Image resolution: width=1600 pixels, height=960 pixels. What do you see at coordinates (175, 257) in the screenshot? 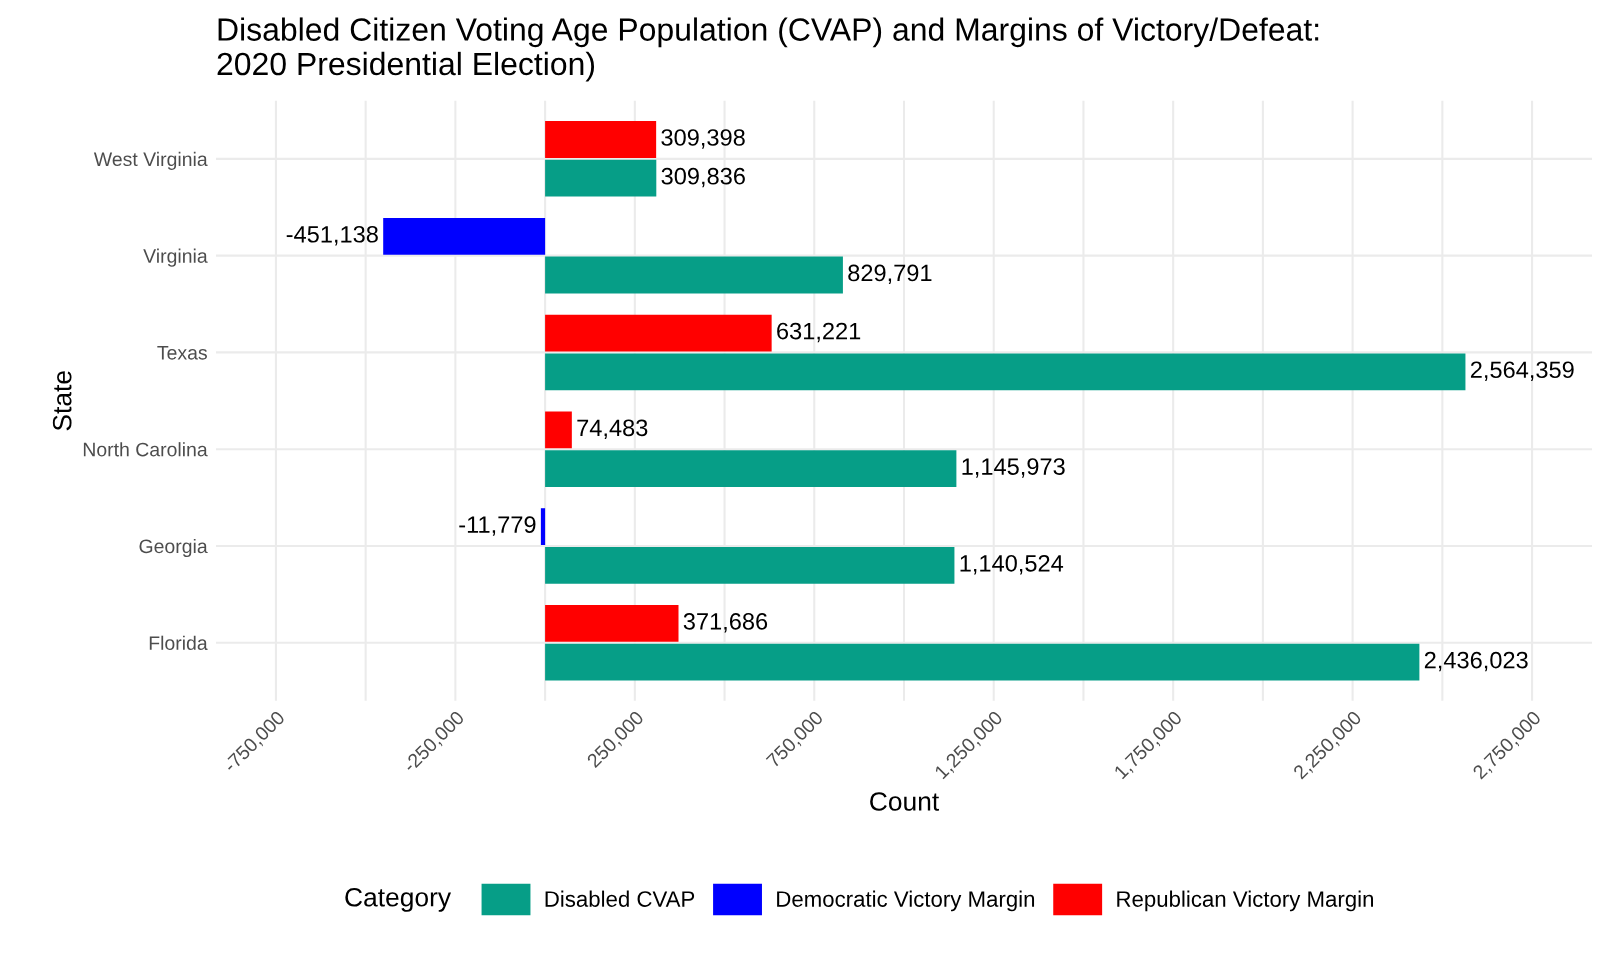
I see `y-tick-label: Virginia` at bounding box center [175, 257].